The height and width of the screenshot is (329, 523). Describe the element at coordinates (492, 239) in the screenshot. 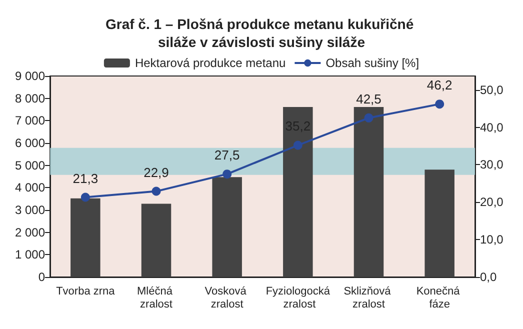

I see `y2-tick-label: 10,0` at that location.